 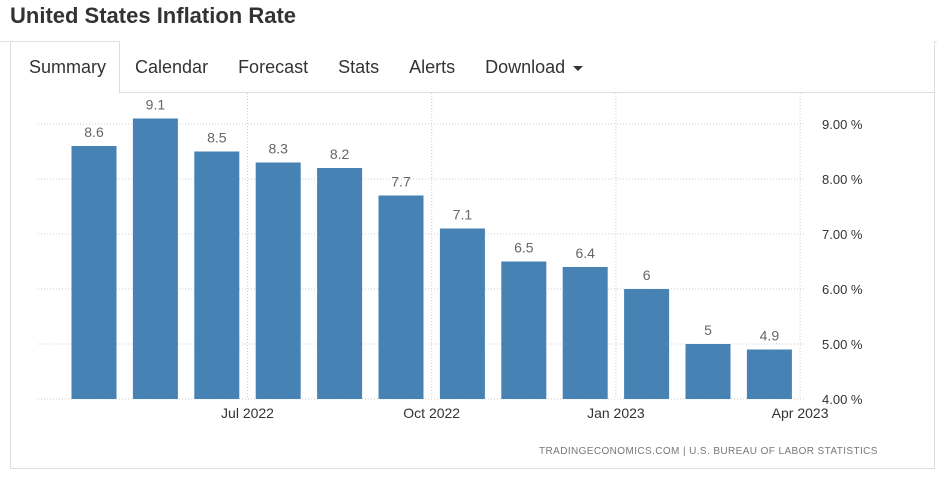 I want to click on bar-value-label: 6, so click(x=647, y=275).